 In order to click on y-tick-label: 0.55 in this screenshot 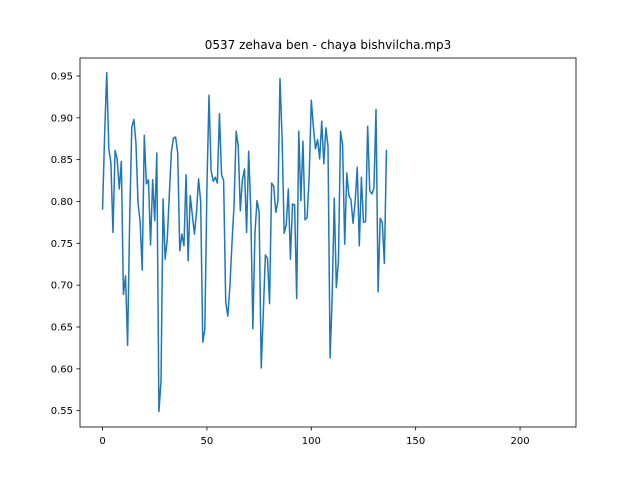, I will do `click(62, 411)`.